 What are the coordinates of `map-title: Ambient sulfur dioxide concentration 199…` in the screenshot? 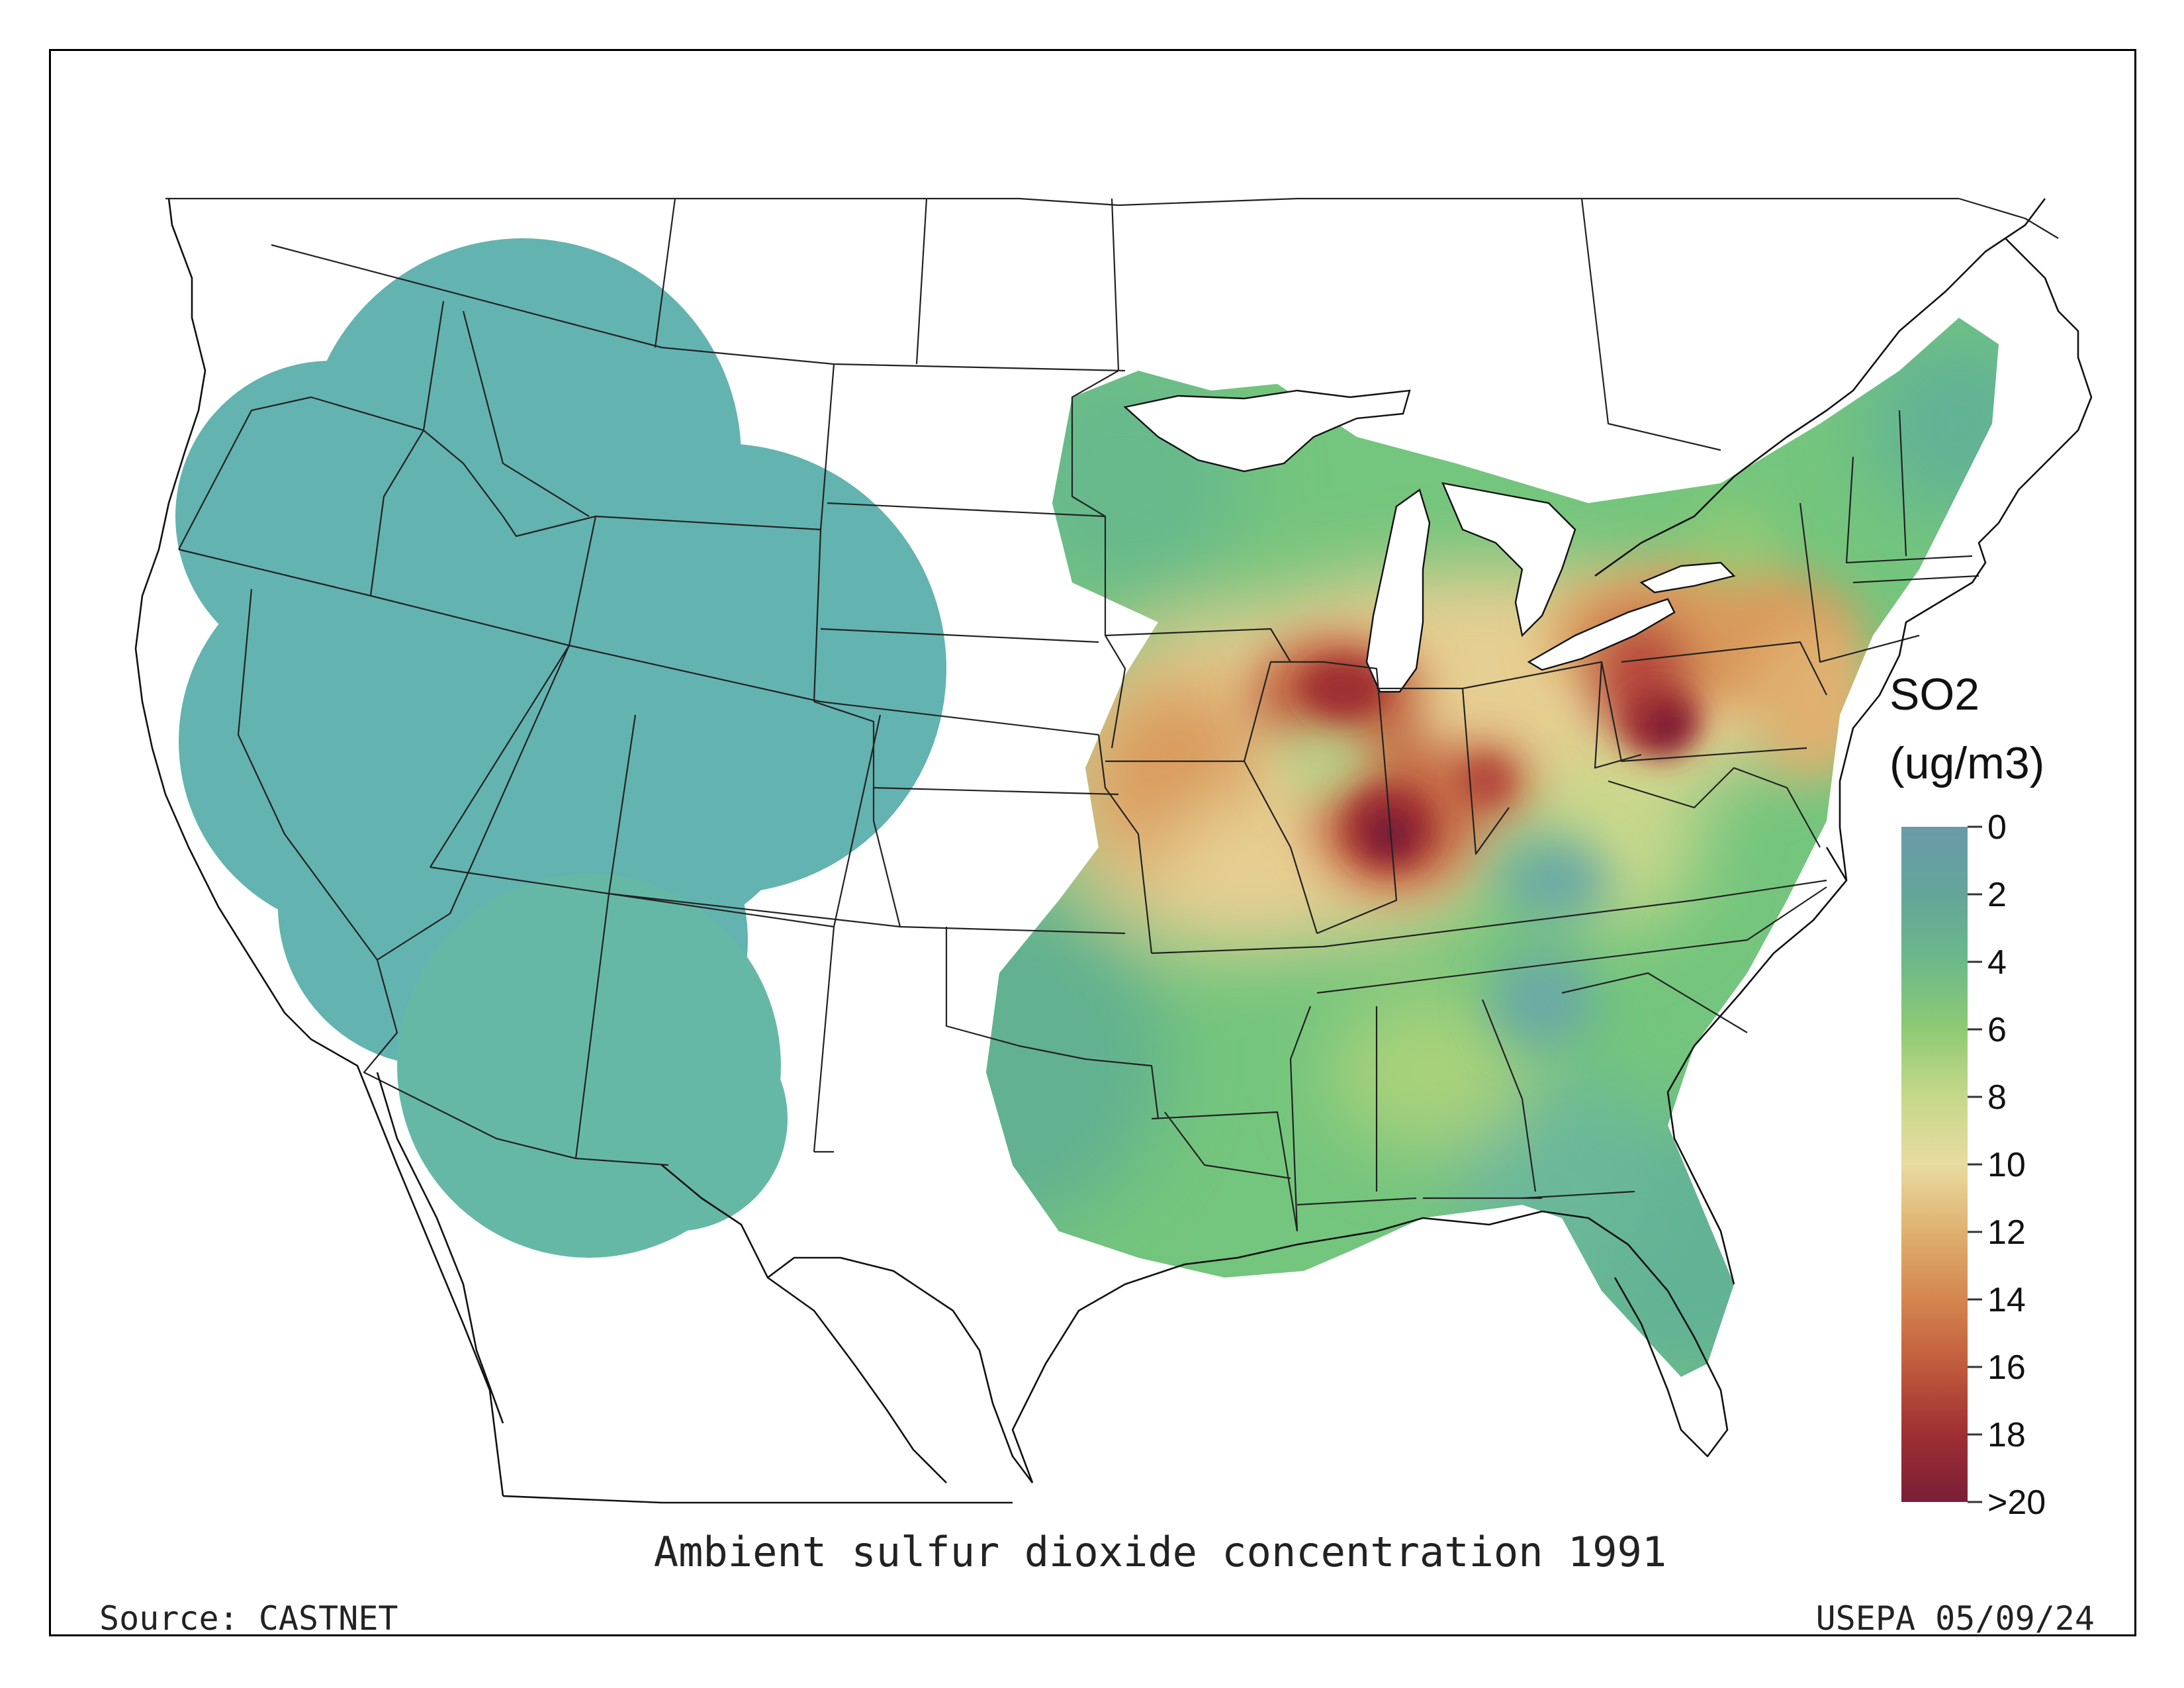 It's located at (1160, 1552).